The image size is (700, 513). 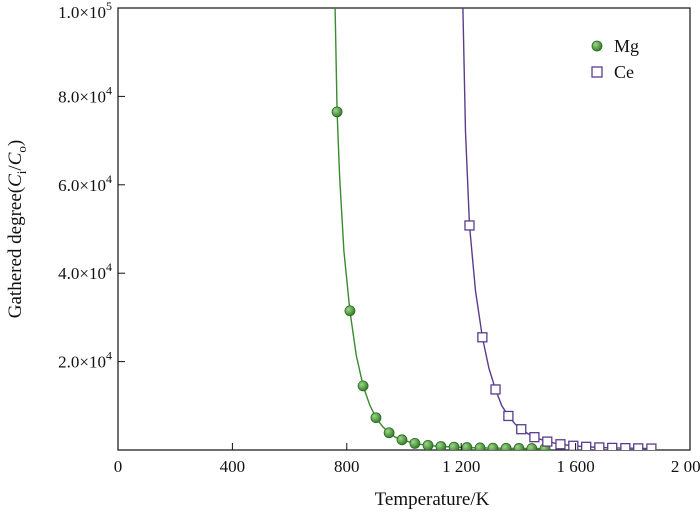 What do you see at coordinates (21, 149) in the screenshot?
I see `y-axis-title-den-sub: o` at bounding box center [21, 149].